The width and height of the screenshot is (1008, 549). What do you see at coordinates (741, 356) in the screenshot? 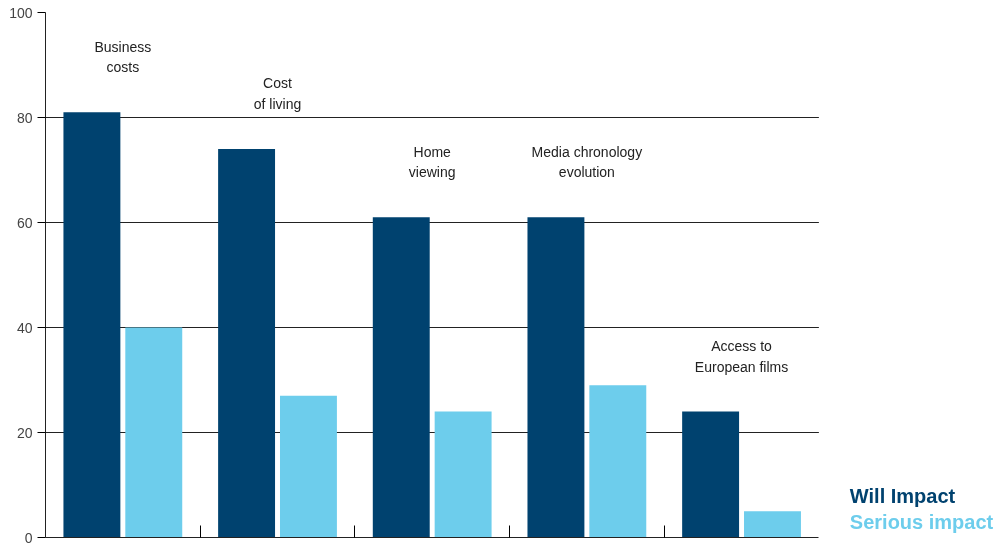
I see `x-tick-label: Access to European films` at bounding box center [741, 356].